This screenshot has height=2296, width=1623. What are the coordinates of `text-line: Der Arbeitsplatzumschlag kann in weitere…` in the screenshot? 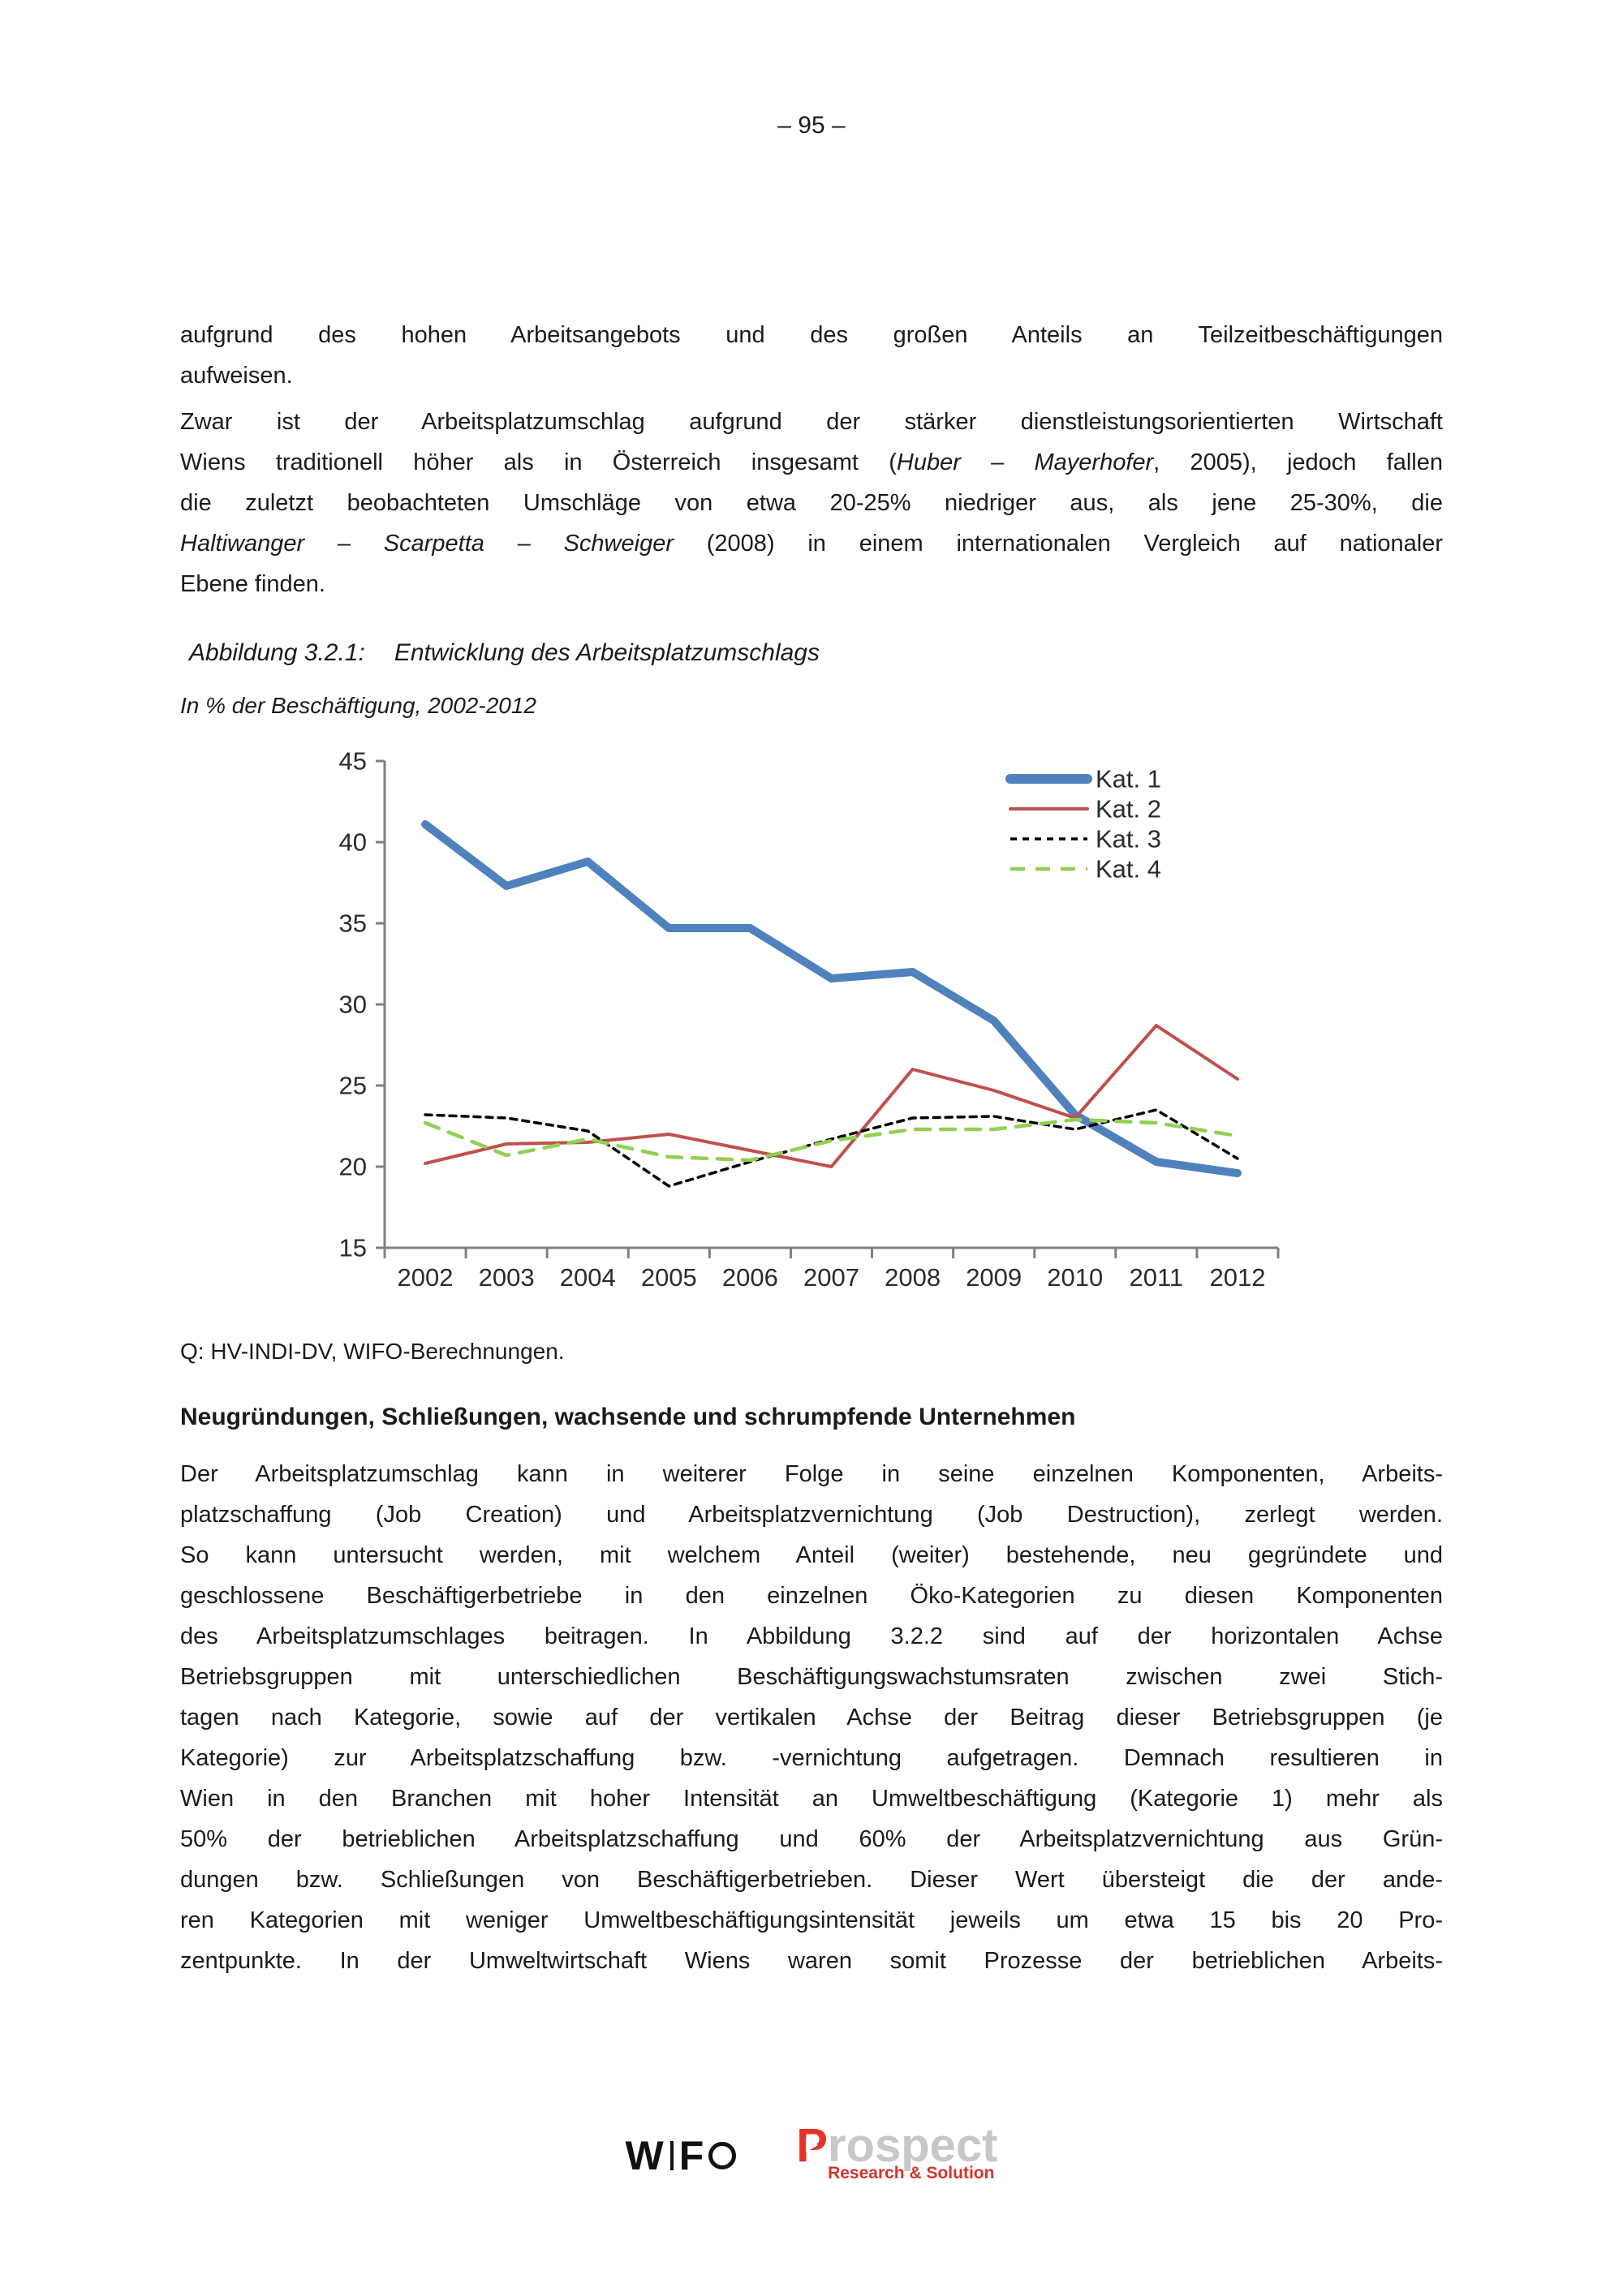 It's located at (811, 1474).